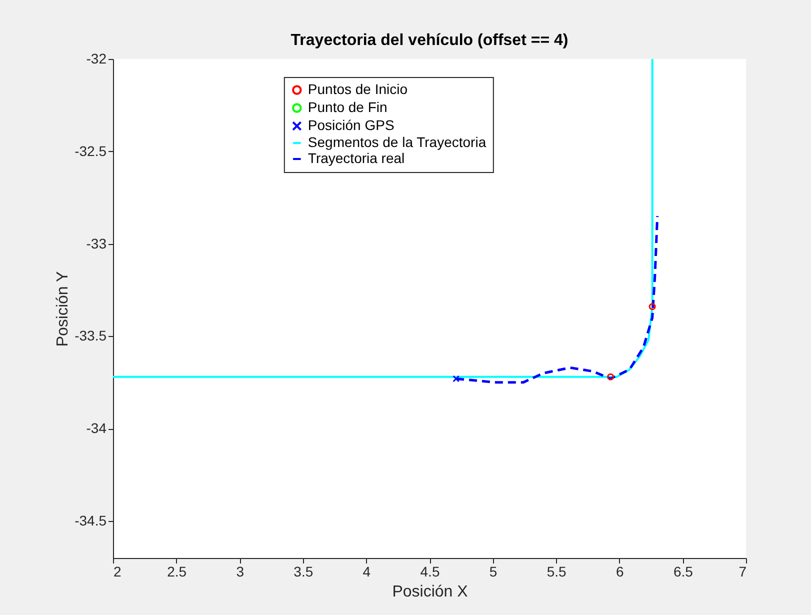  I want to click on x-tick-label: 7, so click(742, 572).